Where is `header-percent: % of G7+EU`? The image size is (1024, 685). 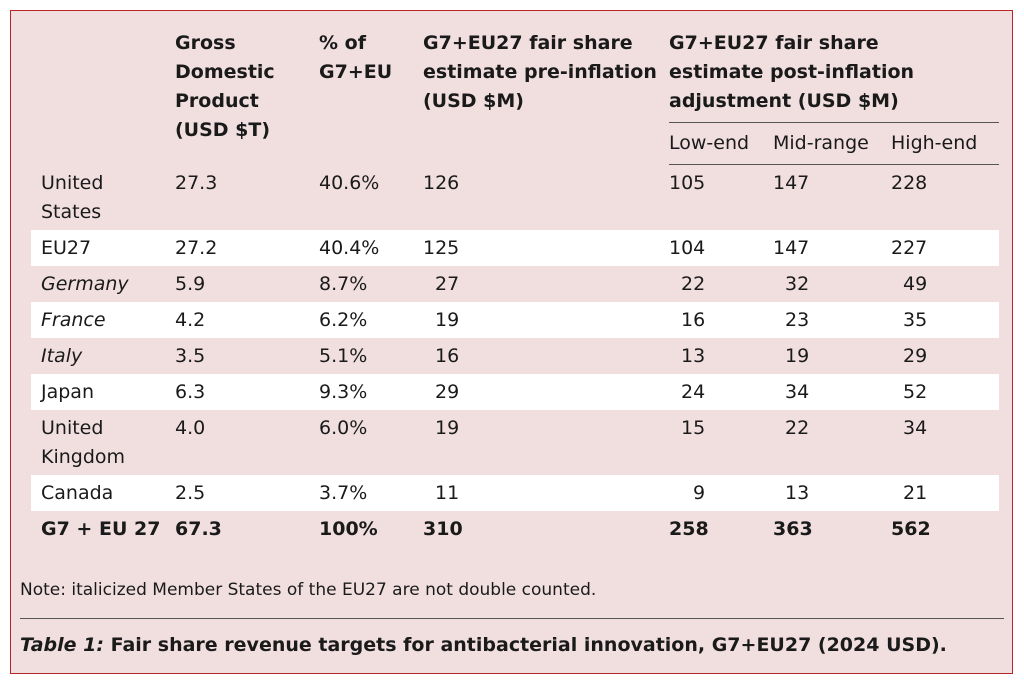
header-percent: % of G7+EU is located at coordinates (356, 57).